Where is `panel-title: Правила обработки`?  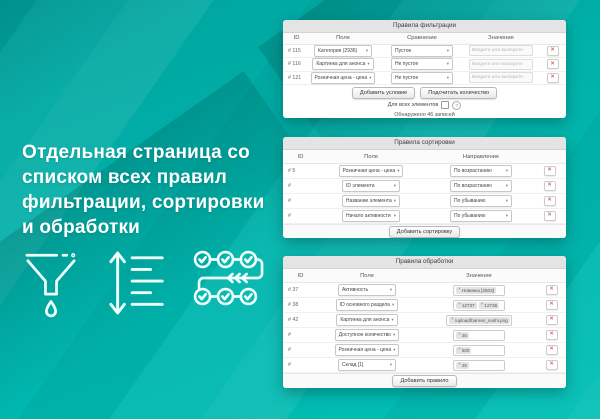
panel-title: Правила обработки is located at coordinates (424, 262).